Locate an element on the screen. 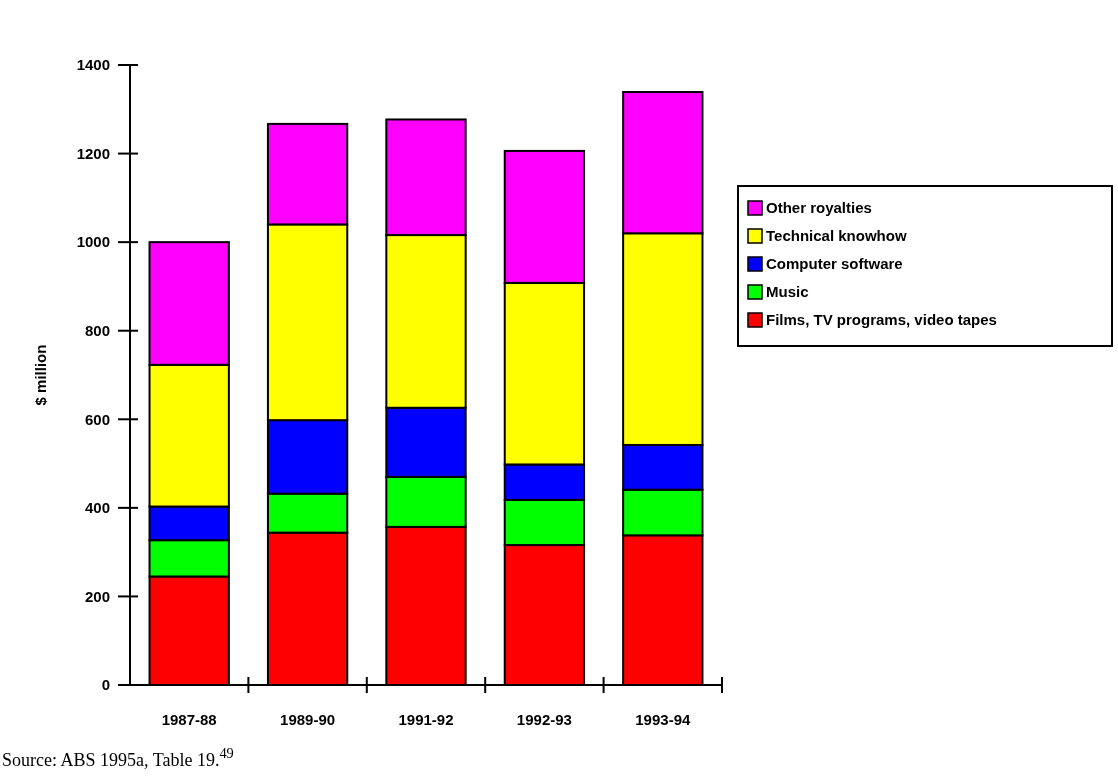 This screenshot has height=776, width=1118. y-tick-label: 0 is located at coordinates (105, 685).